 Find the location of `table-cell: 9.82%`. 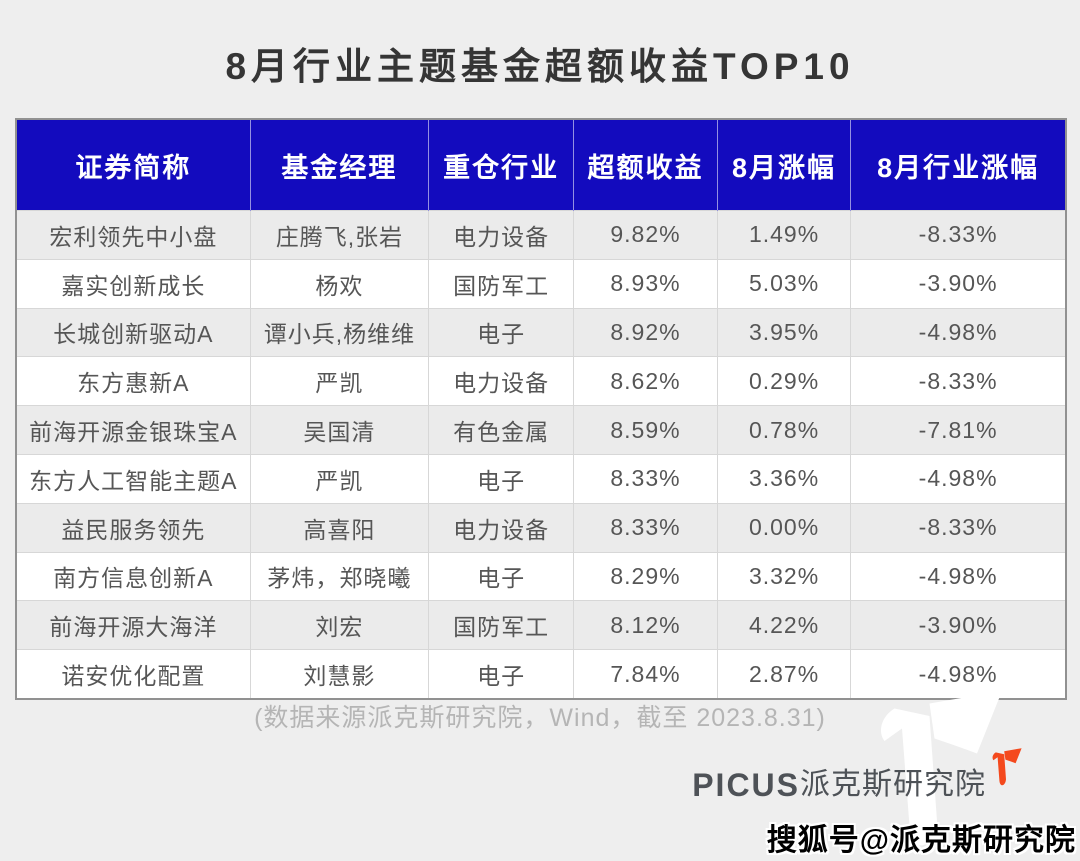

table-cell: 9.82% is located at coordinates (645, 235).